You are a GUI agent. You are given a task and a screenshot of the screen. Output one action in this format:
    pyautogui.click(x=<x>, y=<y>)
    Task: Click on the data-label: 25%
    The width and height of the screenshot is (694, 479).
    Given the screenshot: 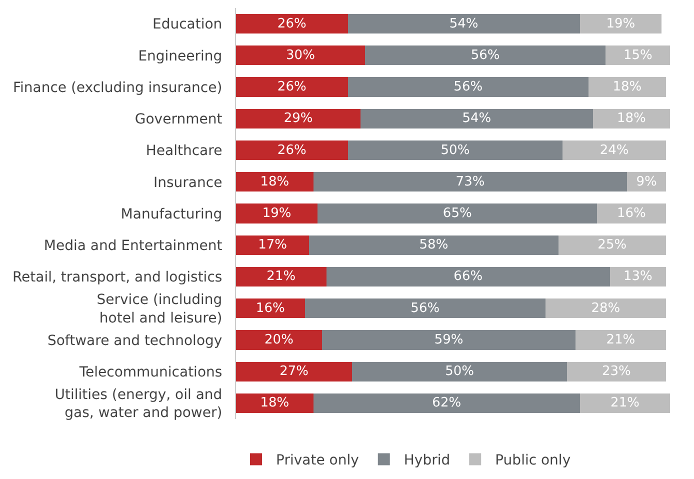 What is the action you would take?
    pyautogui.click(x=612, y=245)
    